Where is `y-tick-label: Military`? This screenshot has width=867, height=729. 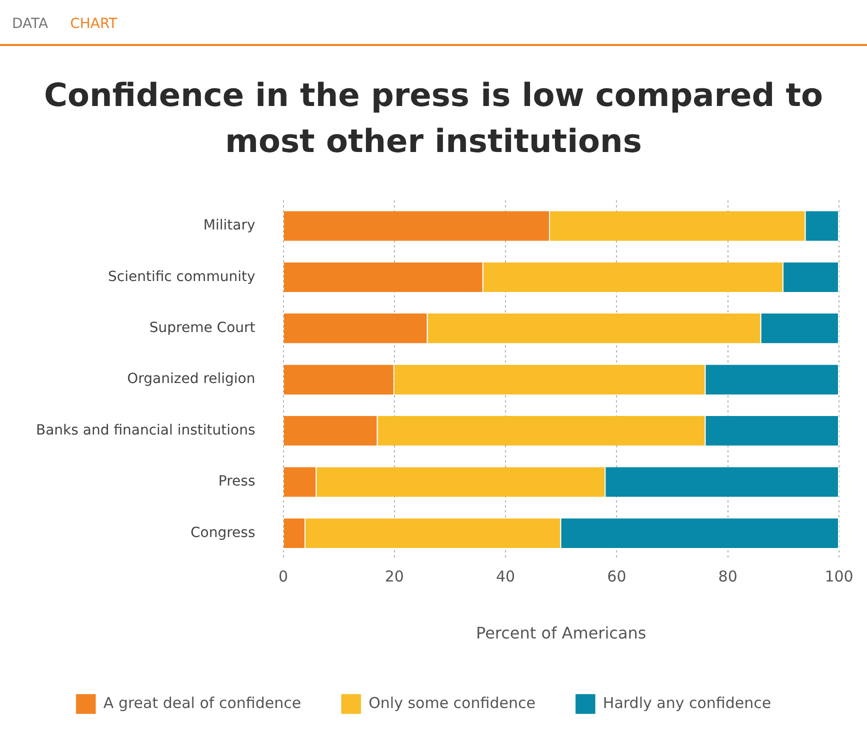
y-tick-label: Military is located at coordinates (229, 226).